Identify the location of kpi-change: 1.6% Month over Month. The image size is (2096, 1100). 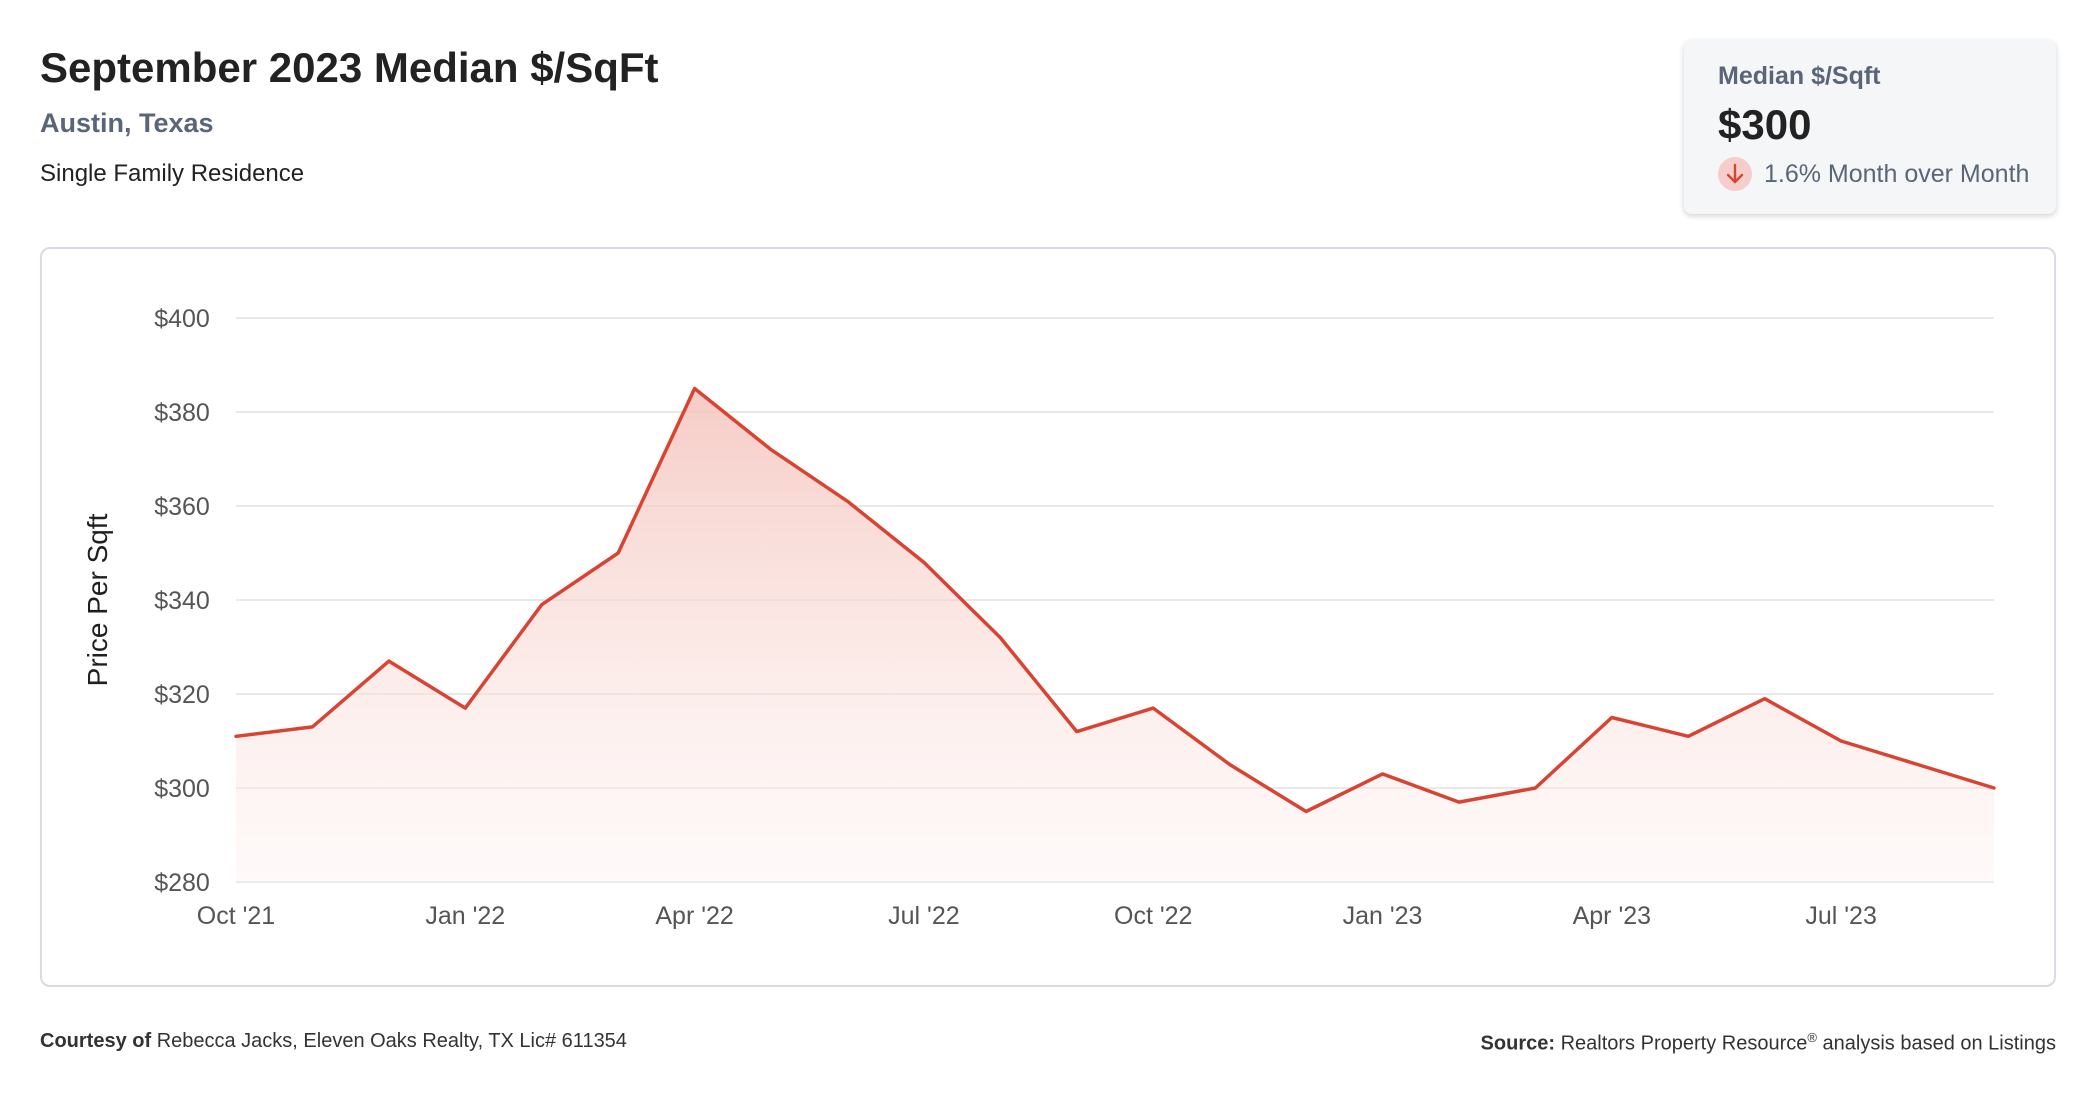
(1887, 174).